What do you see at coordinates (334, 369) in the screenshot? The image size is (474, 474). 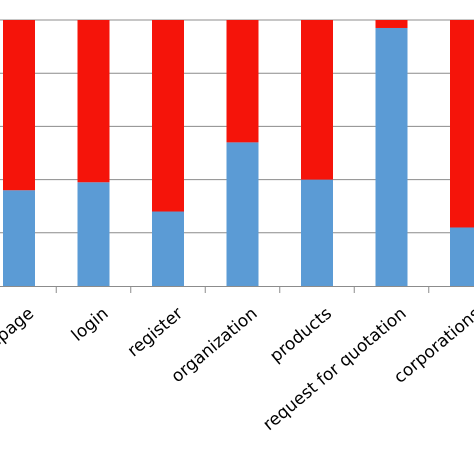 I see `x-tick-label: request for quotation` at bounding box center [334, 369].